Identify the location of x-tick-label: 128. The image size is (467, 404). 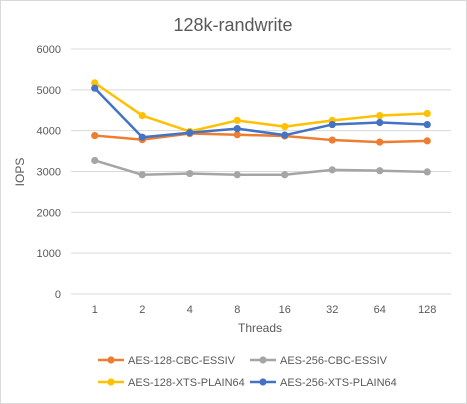
(427, 310).